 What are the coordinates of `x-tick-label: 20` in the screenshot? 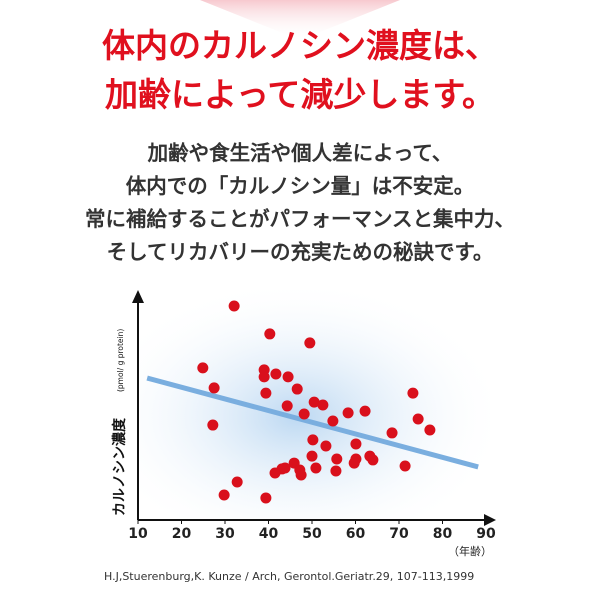 It's located at (182, 534).